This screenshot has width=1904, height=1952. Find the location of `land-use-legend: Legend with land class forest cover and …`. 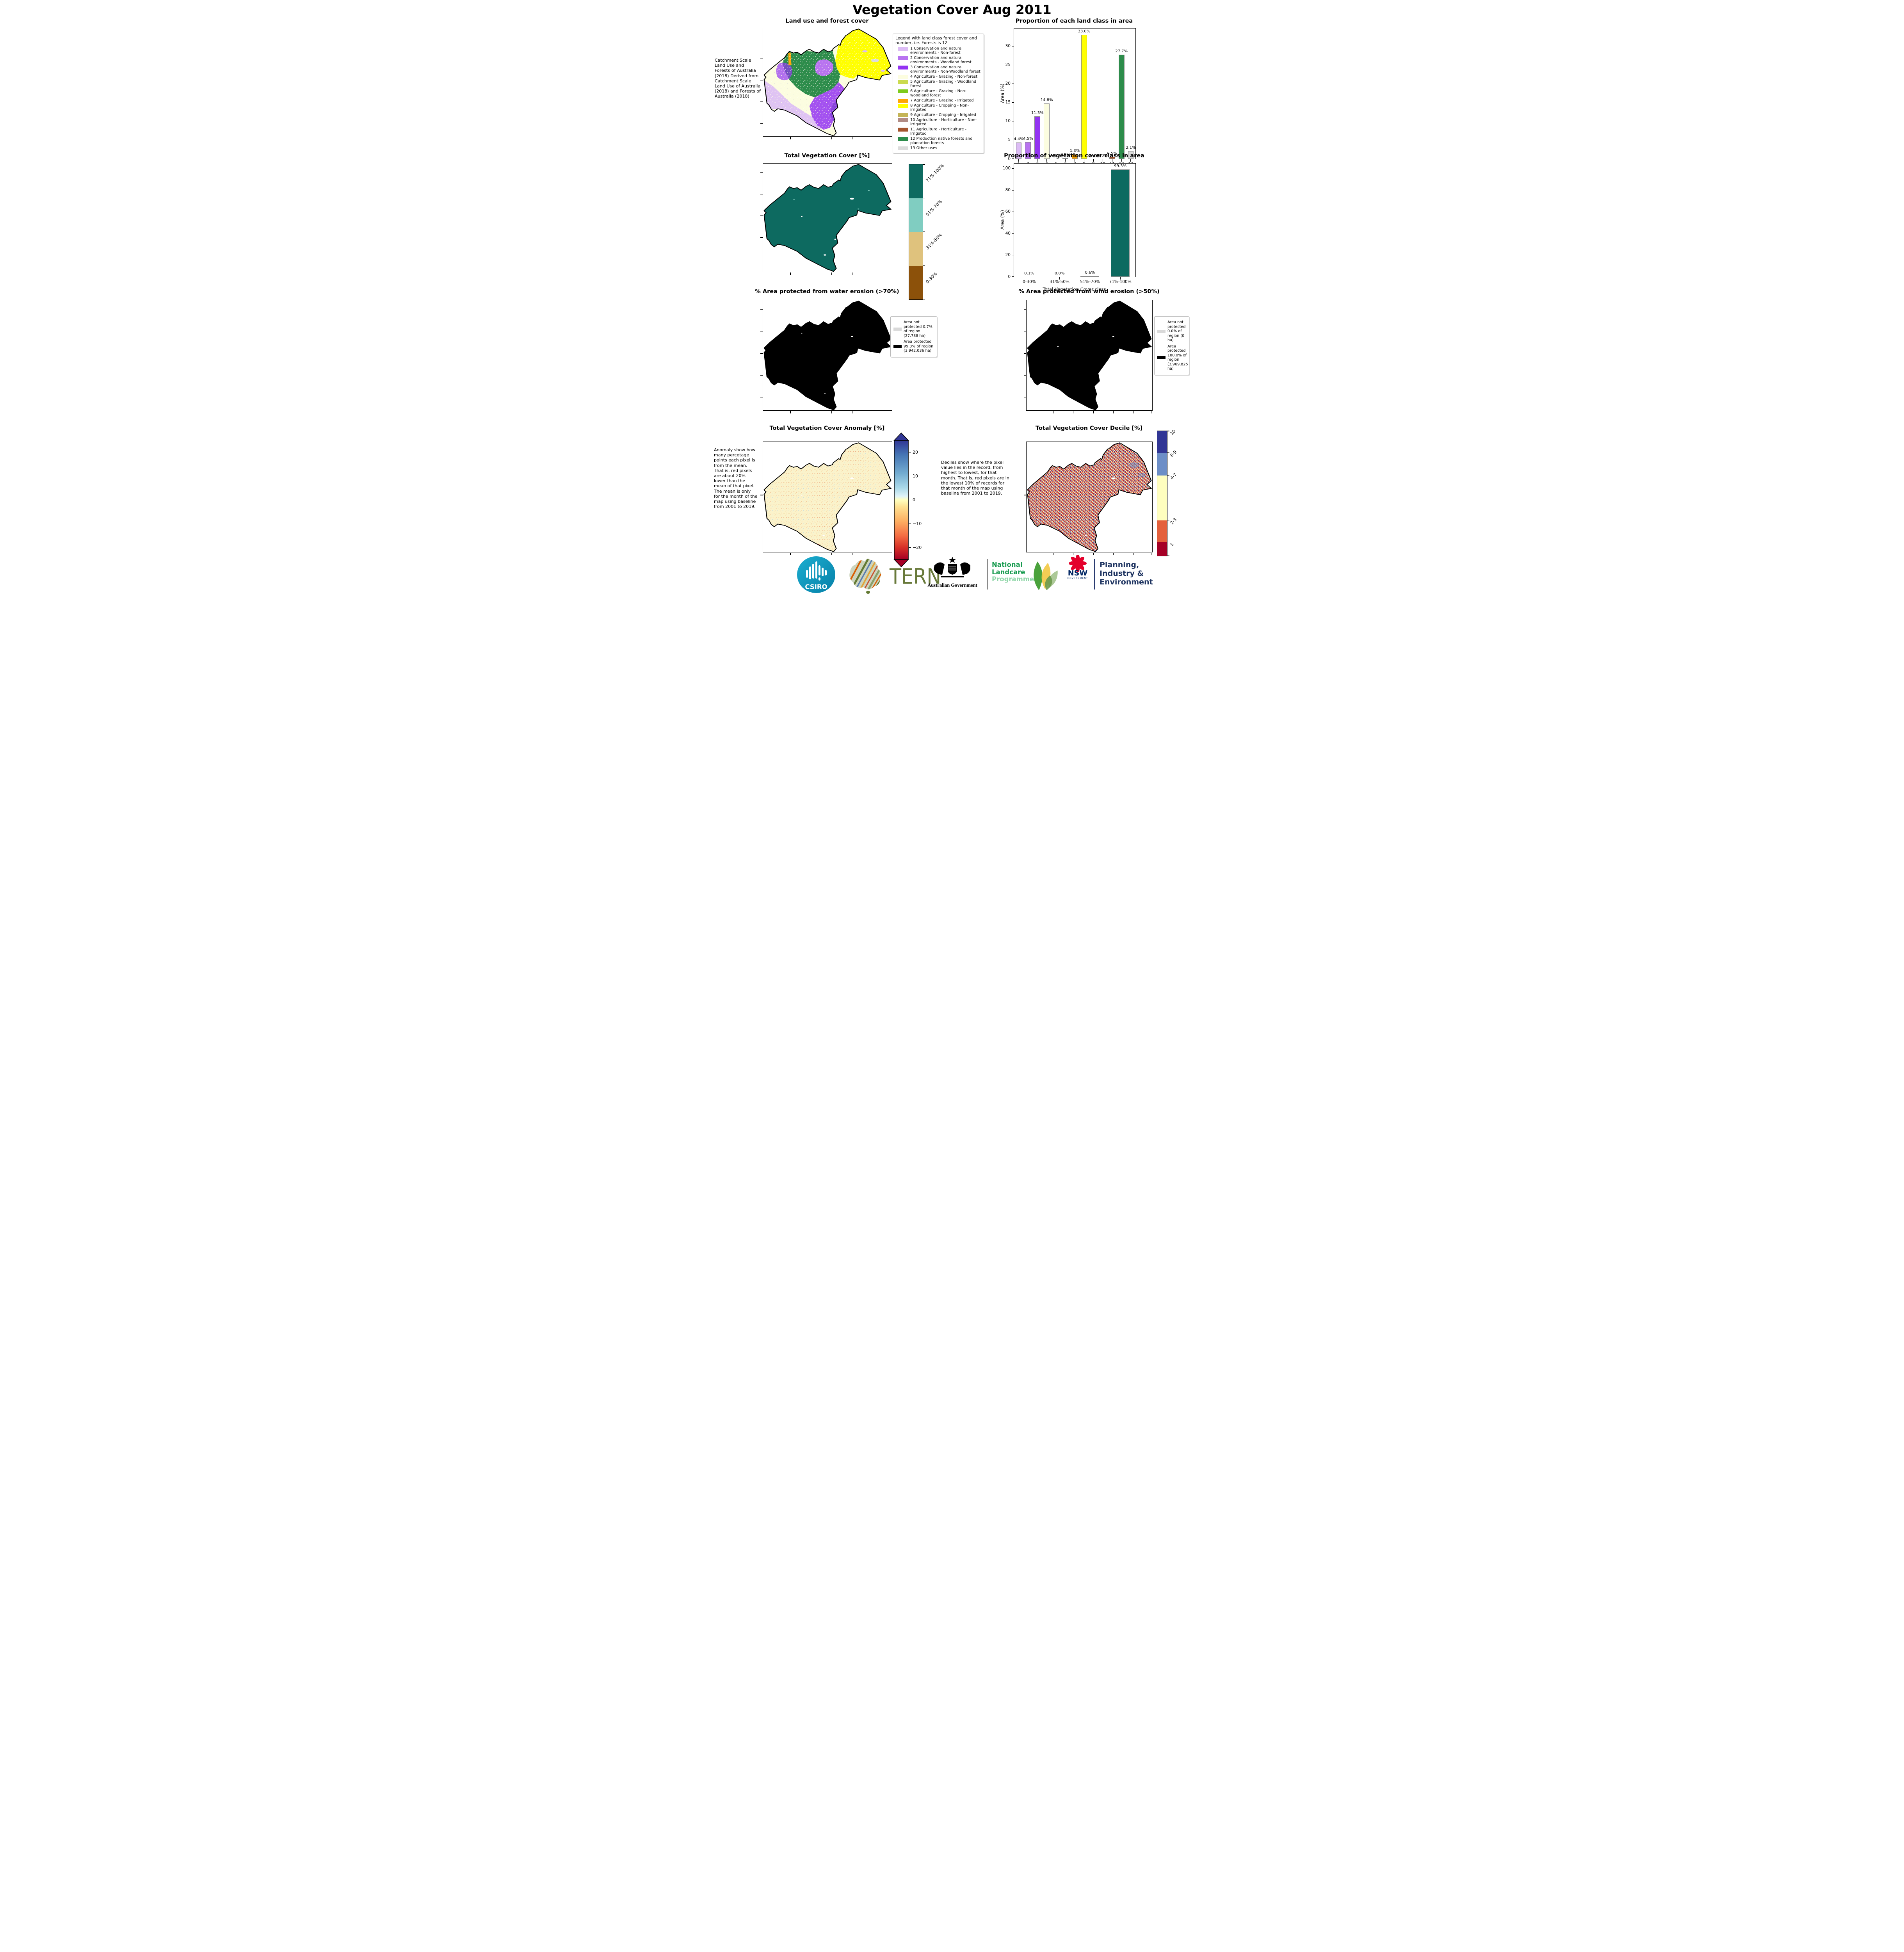

land-use-legend: Legend with land class forest cover and … is located at coordinates (938, 94).